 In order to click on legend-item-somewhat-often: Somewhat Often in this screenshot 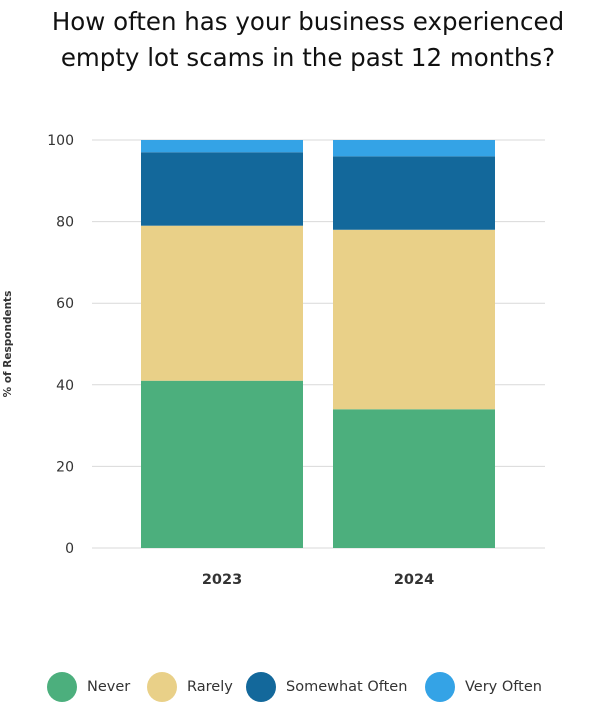, I will do `click(326, 687)`.